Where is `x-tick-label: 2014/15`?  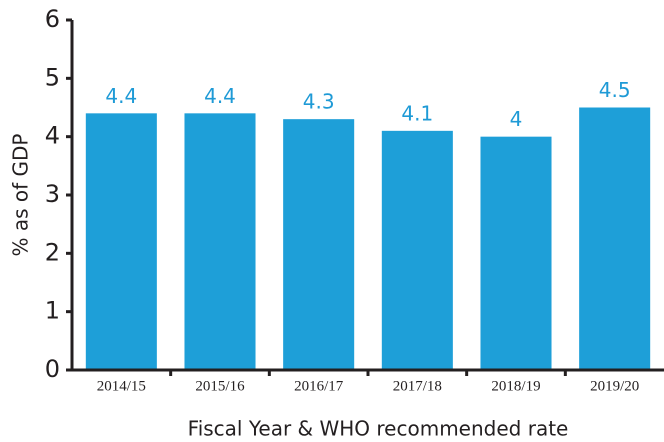
x-tick-label: 2014/15 is located at coordinates (121, 386).